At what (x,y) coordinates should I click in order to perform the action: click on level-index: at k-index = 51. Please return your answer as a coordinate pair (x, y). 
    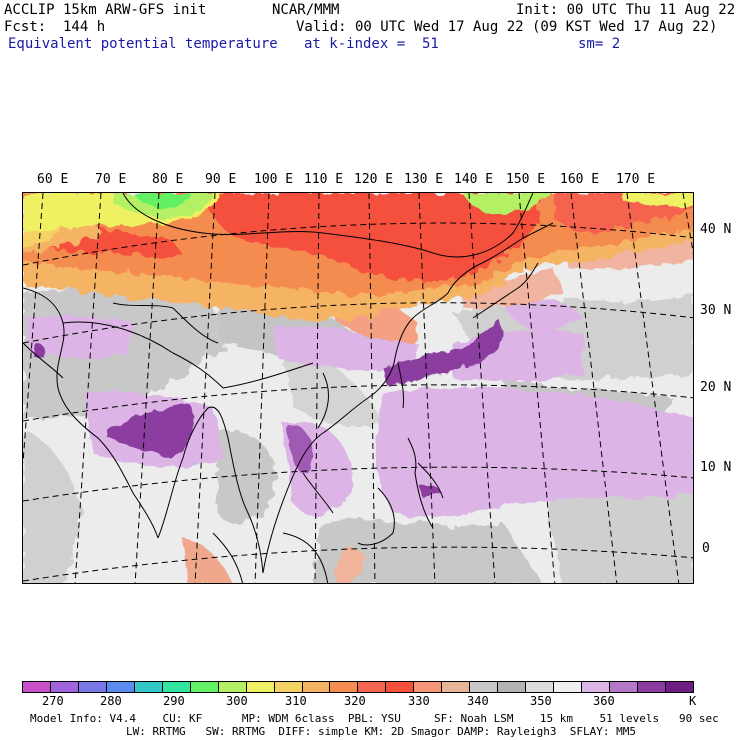
    Looking at the image, I should click on (371, 44).